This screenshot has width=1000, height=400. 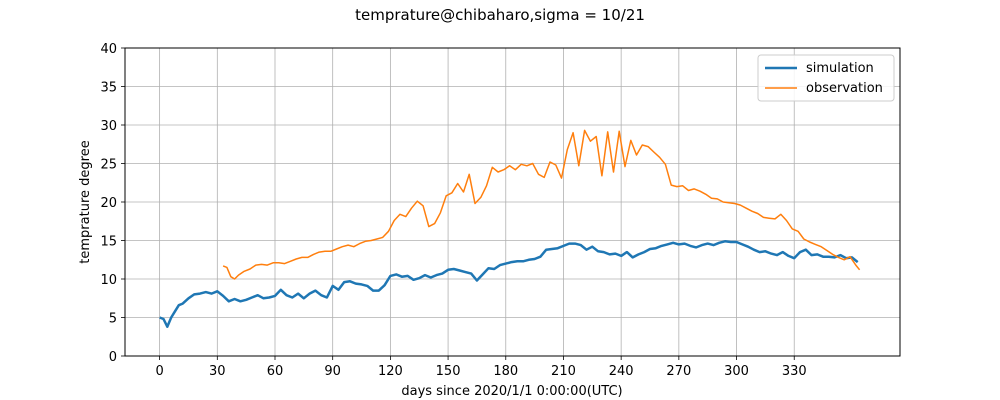 What do you see at coordinates (563, 371) in the screenshot?
I see `x-tick-label: 210` at bounding box center [563, 371].